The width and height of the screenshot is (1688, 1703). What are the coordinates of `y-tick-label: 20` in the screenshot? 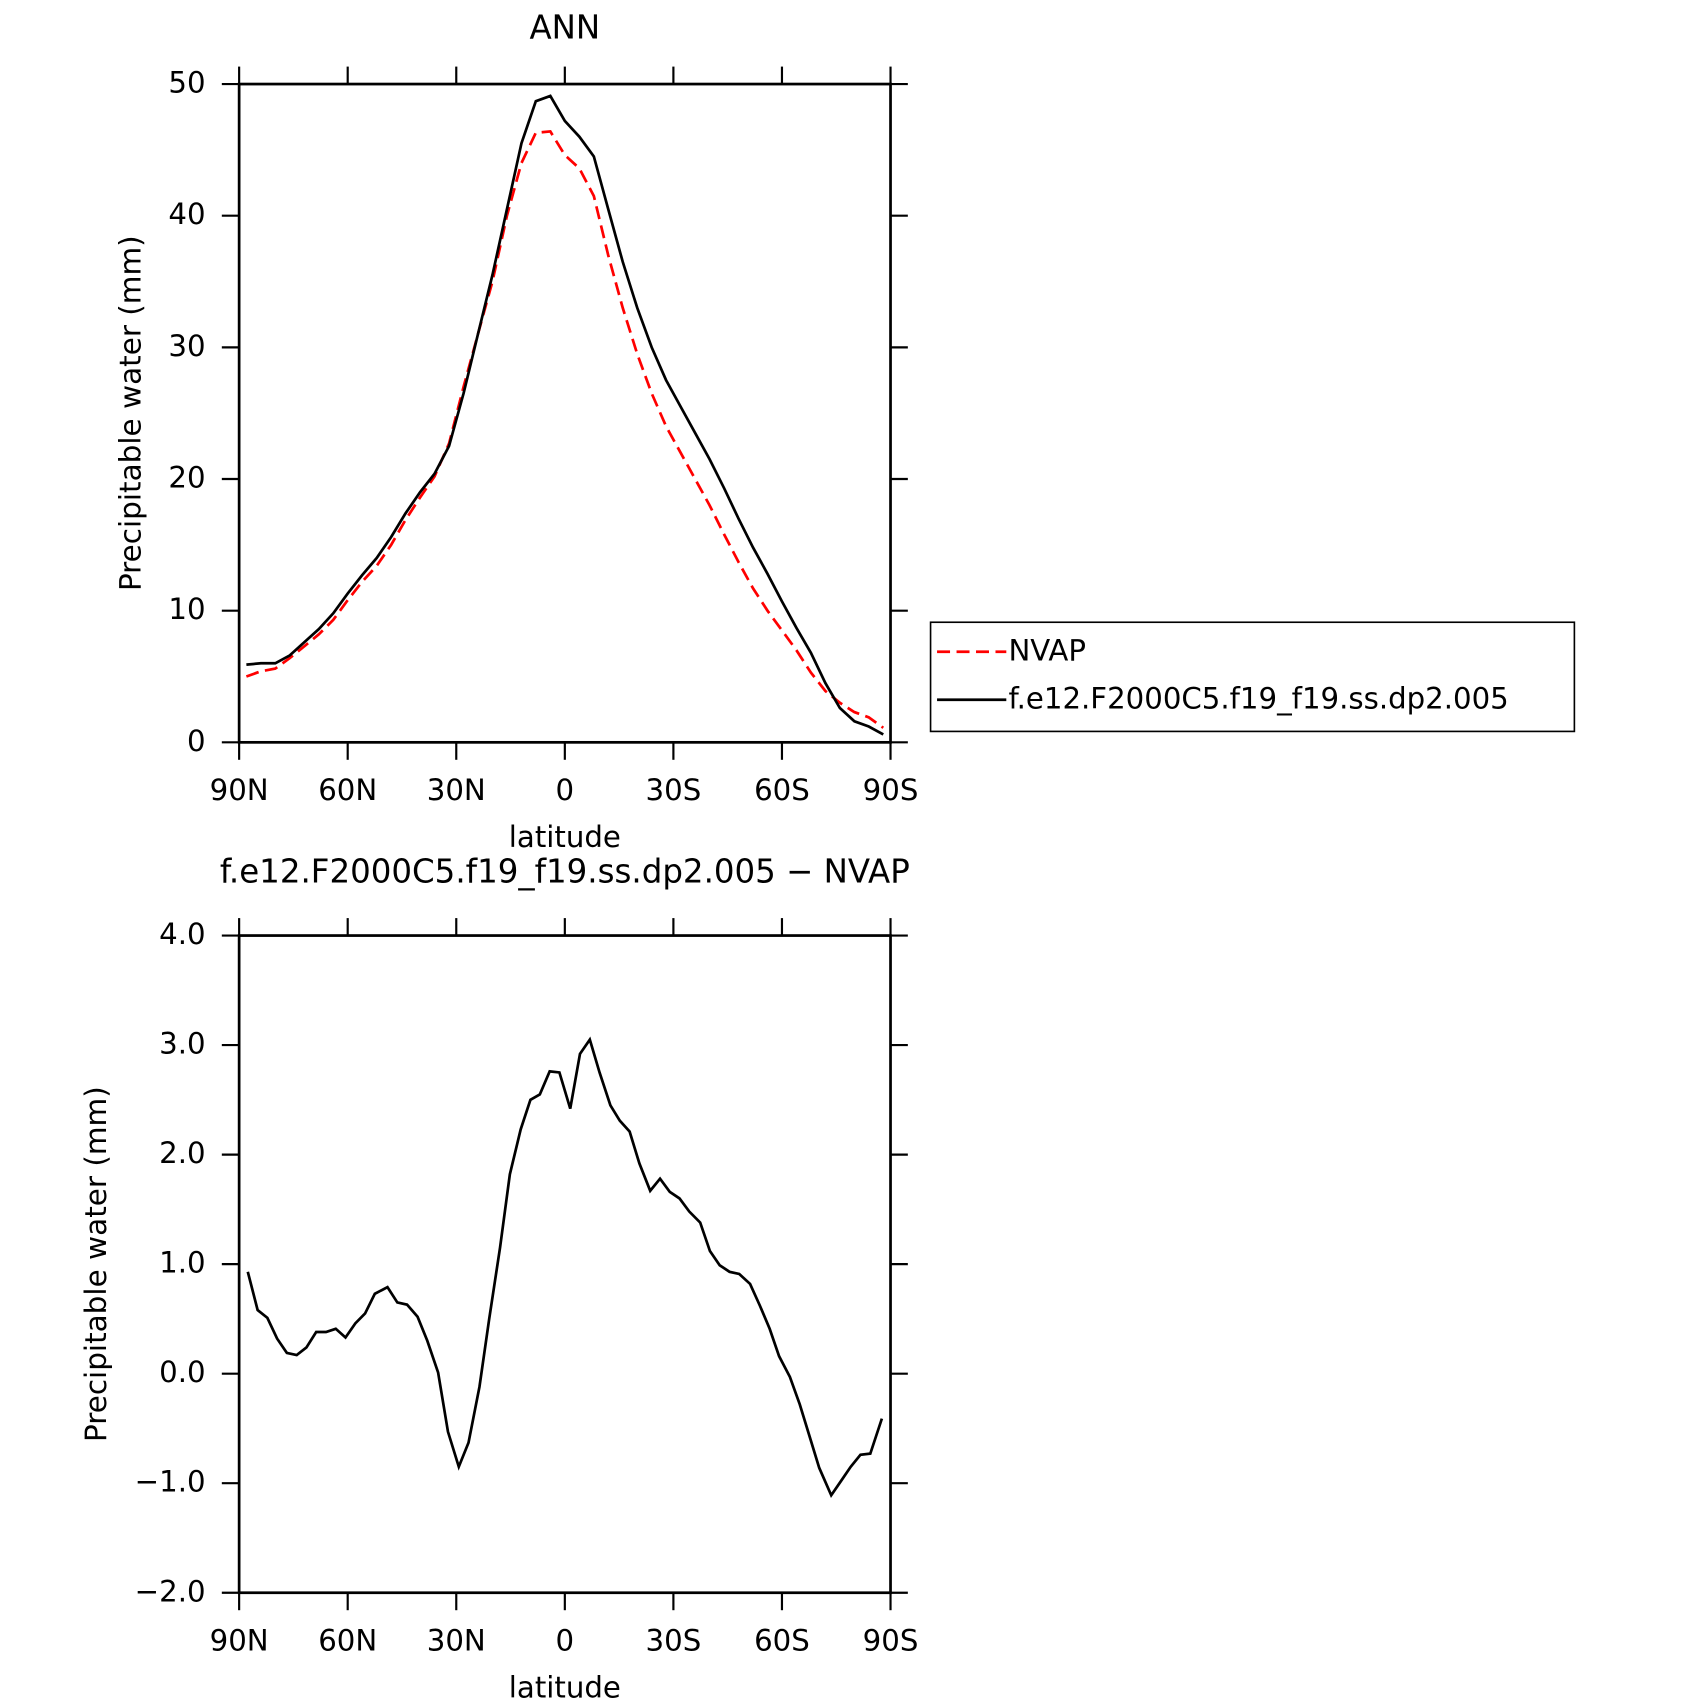 It's located at (186, 477).